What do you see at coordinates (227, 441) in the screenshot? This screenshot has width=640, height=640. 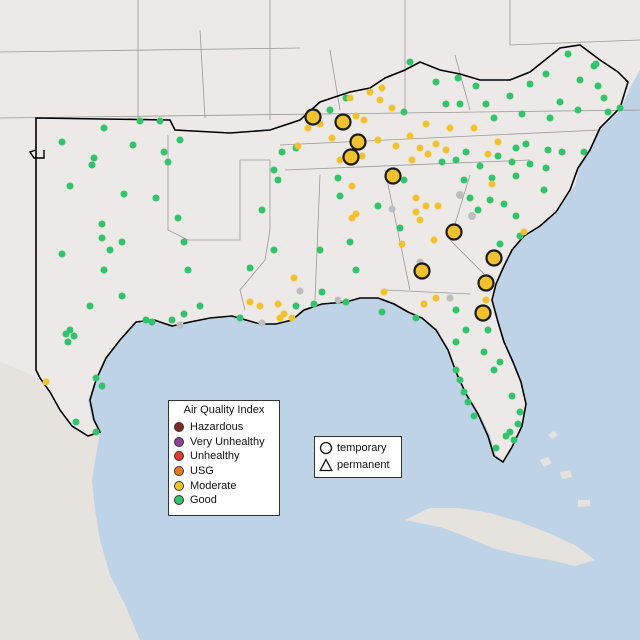 I see `legend-label: Very Unhealthy` at bounding box center [227, 441].